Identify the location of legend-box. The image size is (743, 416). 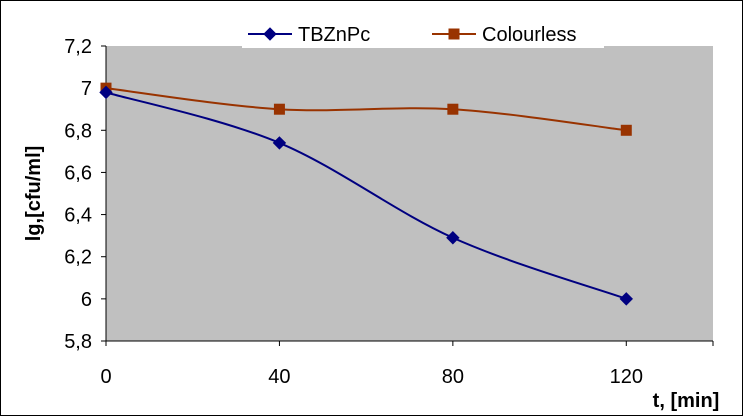
(423, 34).